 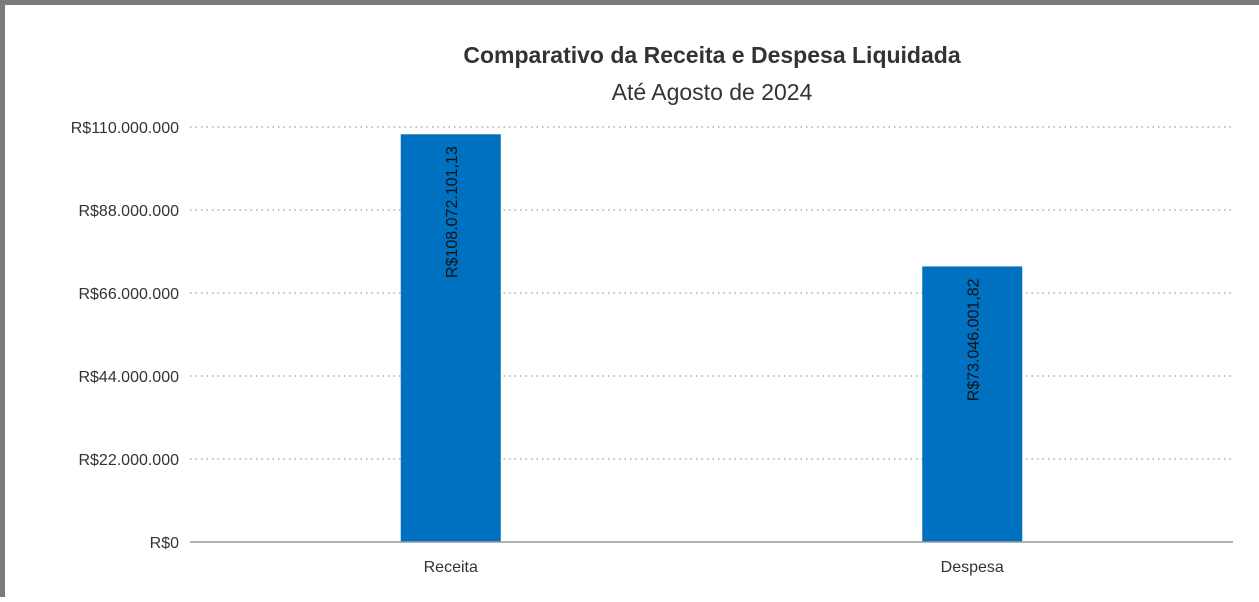 I want to click on x-category-label: Despesa, so click(x=972, y=567).